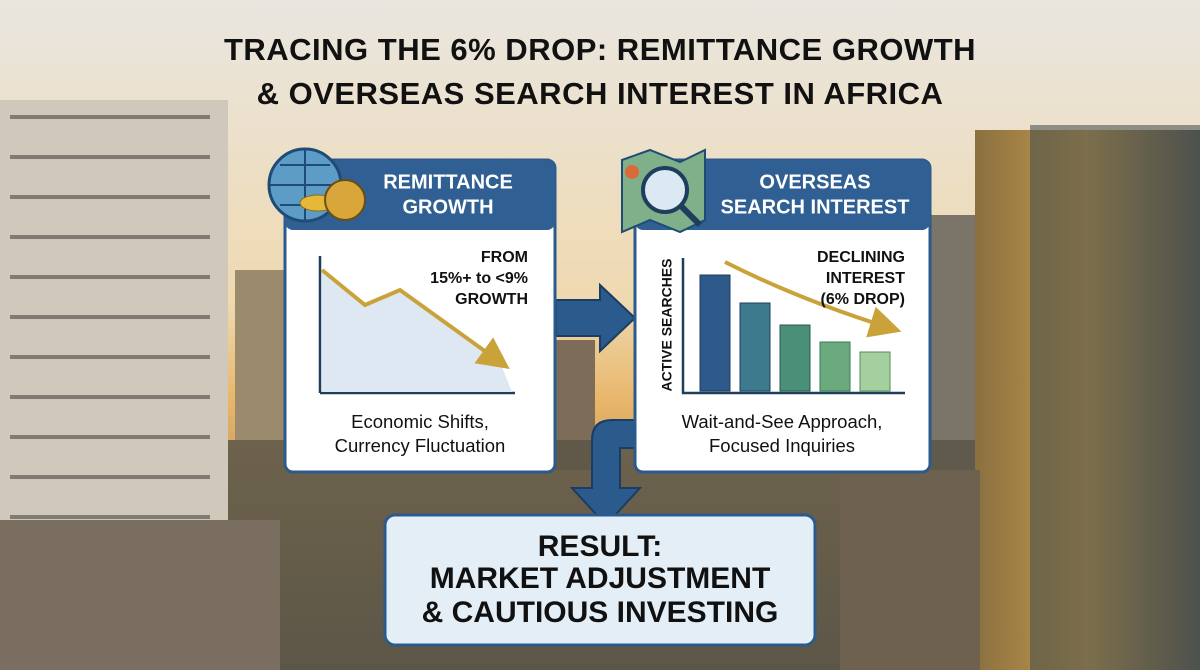 The width and height of the screenshot is (1200, 670). What do you see at coordinates (447, 207) in the screenshot?
I see `panel-title: GROWTH` at bounding box center [447, 207].